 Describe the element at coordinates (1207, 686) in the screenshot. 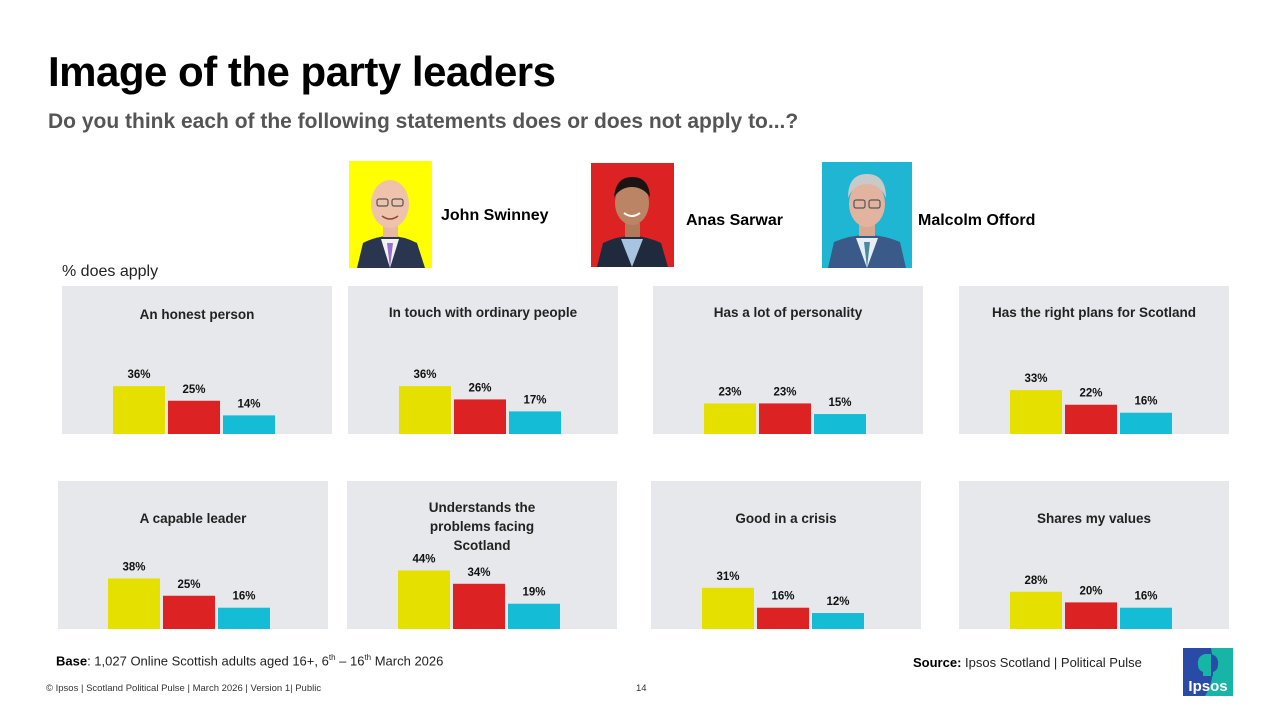

I see `logo-text: Ipsos` at that location.